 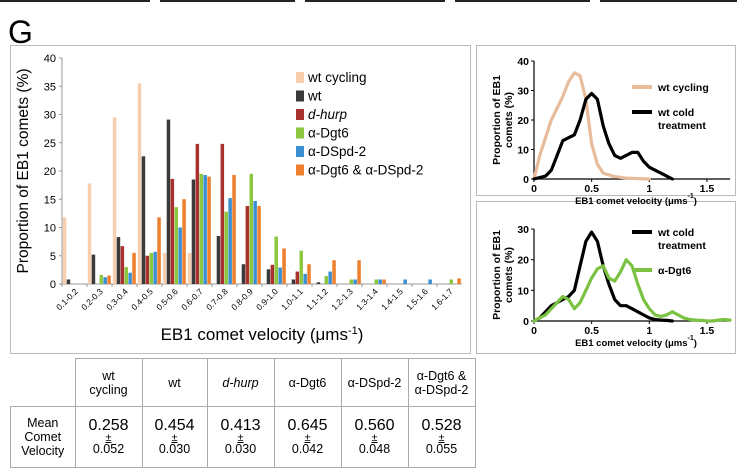 I want to click on y-axis-label: Proportion of EB1, so click(x=497, y=275).